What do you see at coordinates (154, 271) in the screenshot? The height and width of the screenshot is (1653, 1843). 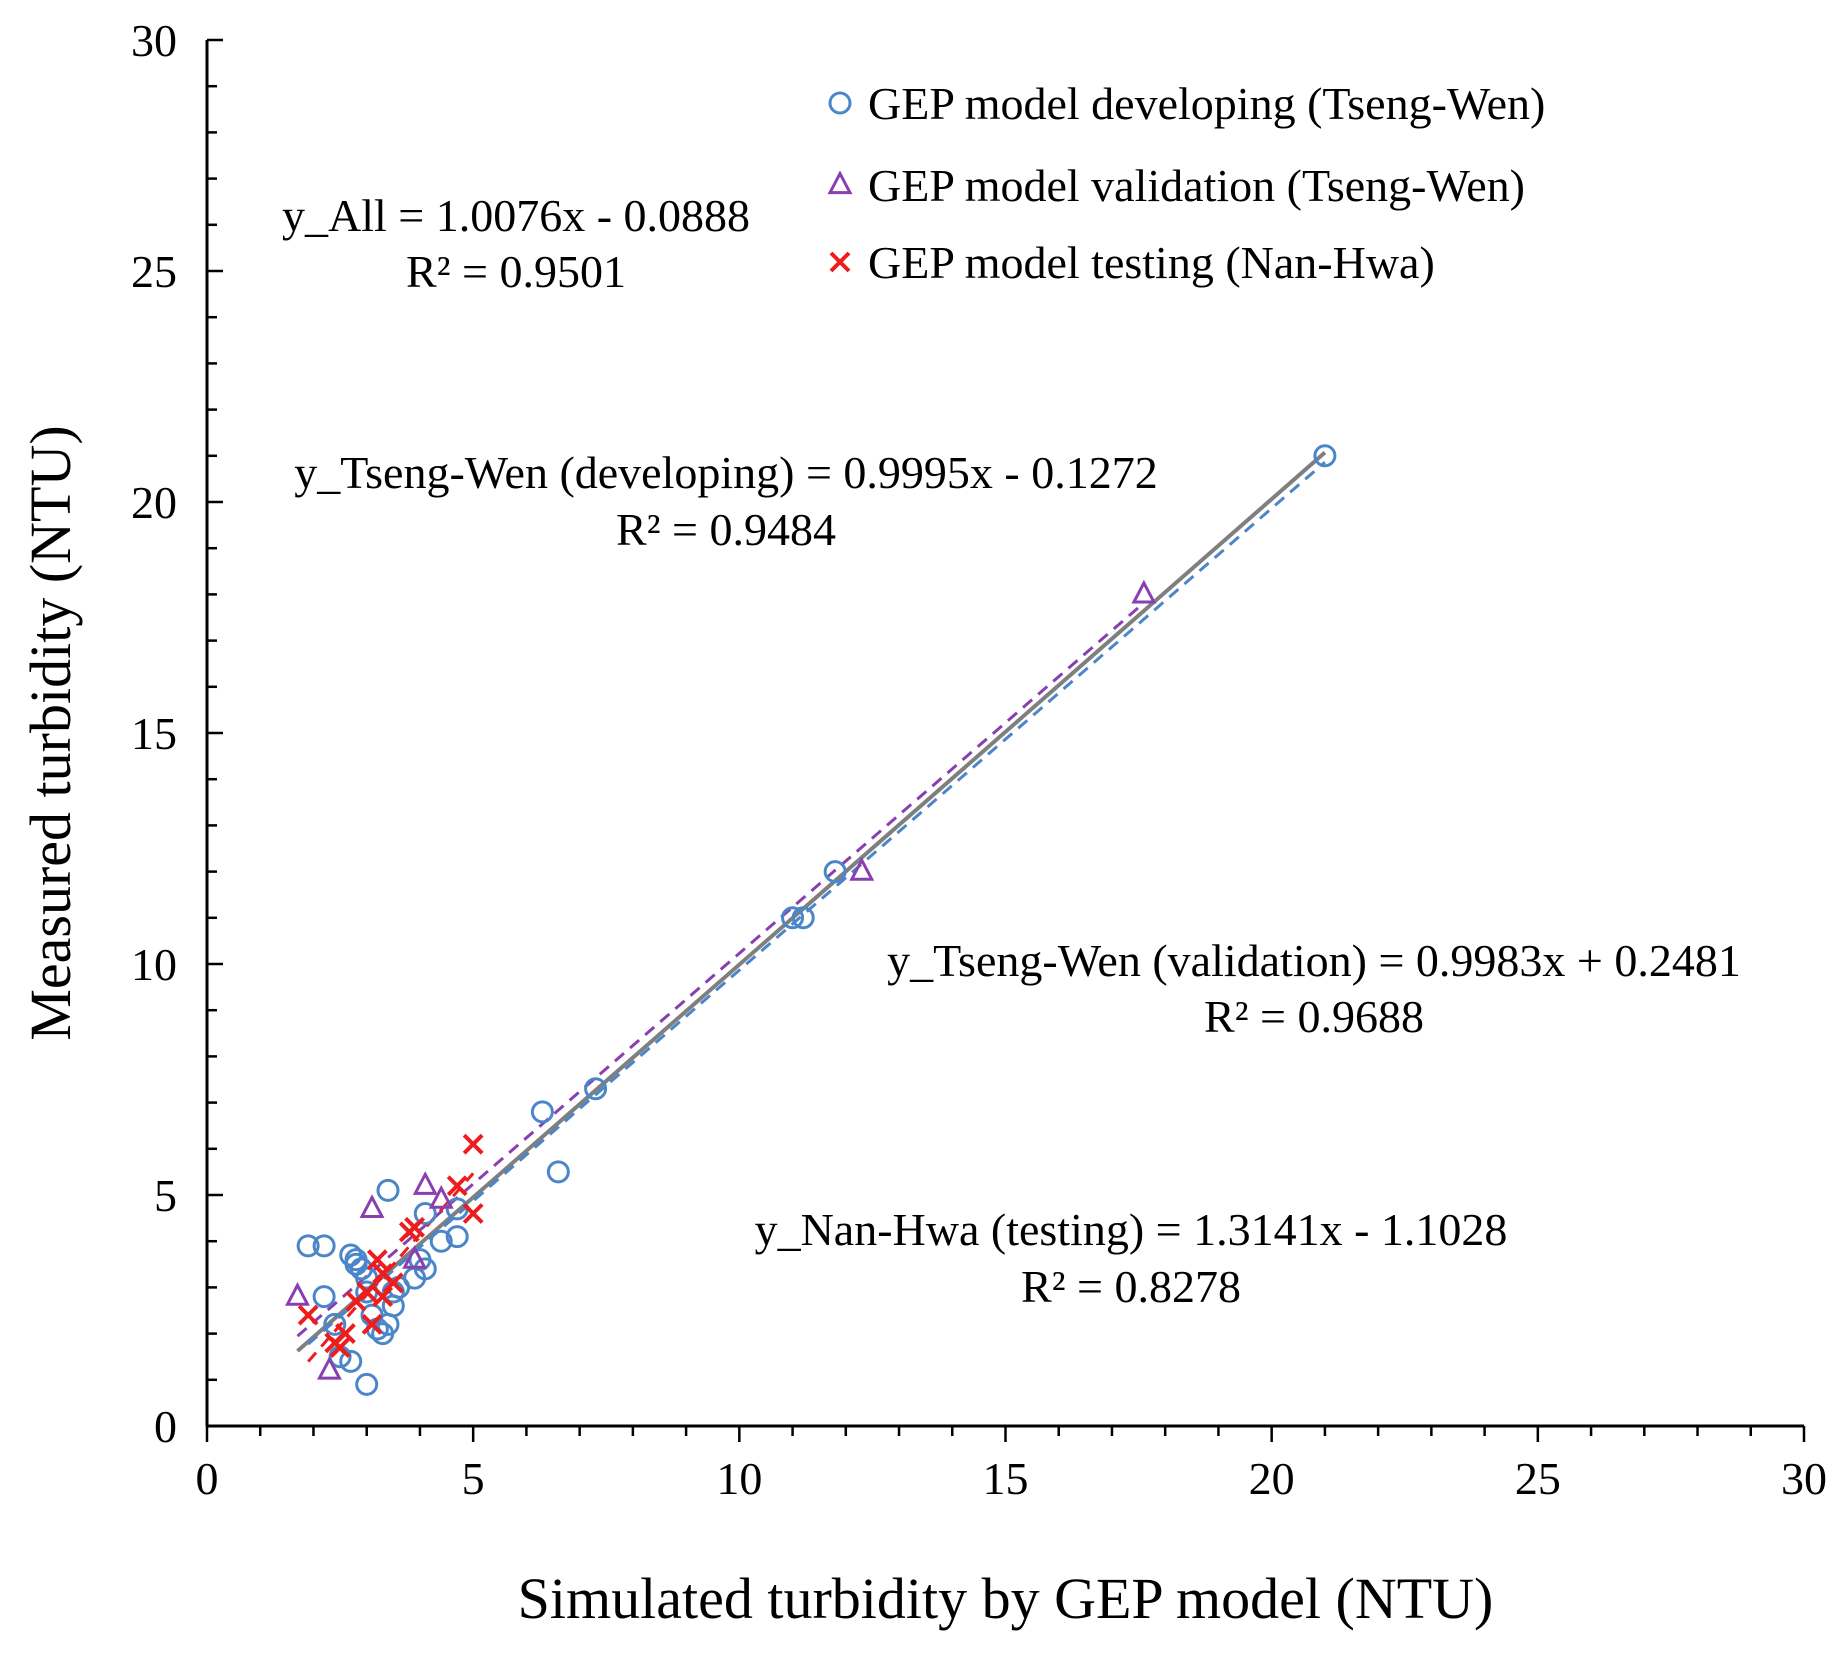 I see `y-tick-label: 25` at bounding box center [154, 271].